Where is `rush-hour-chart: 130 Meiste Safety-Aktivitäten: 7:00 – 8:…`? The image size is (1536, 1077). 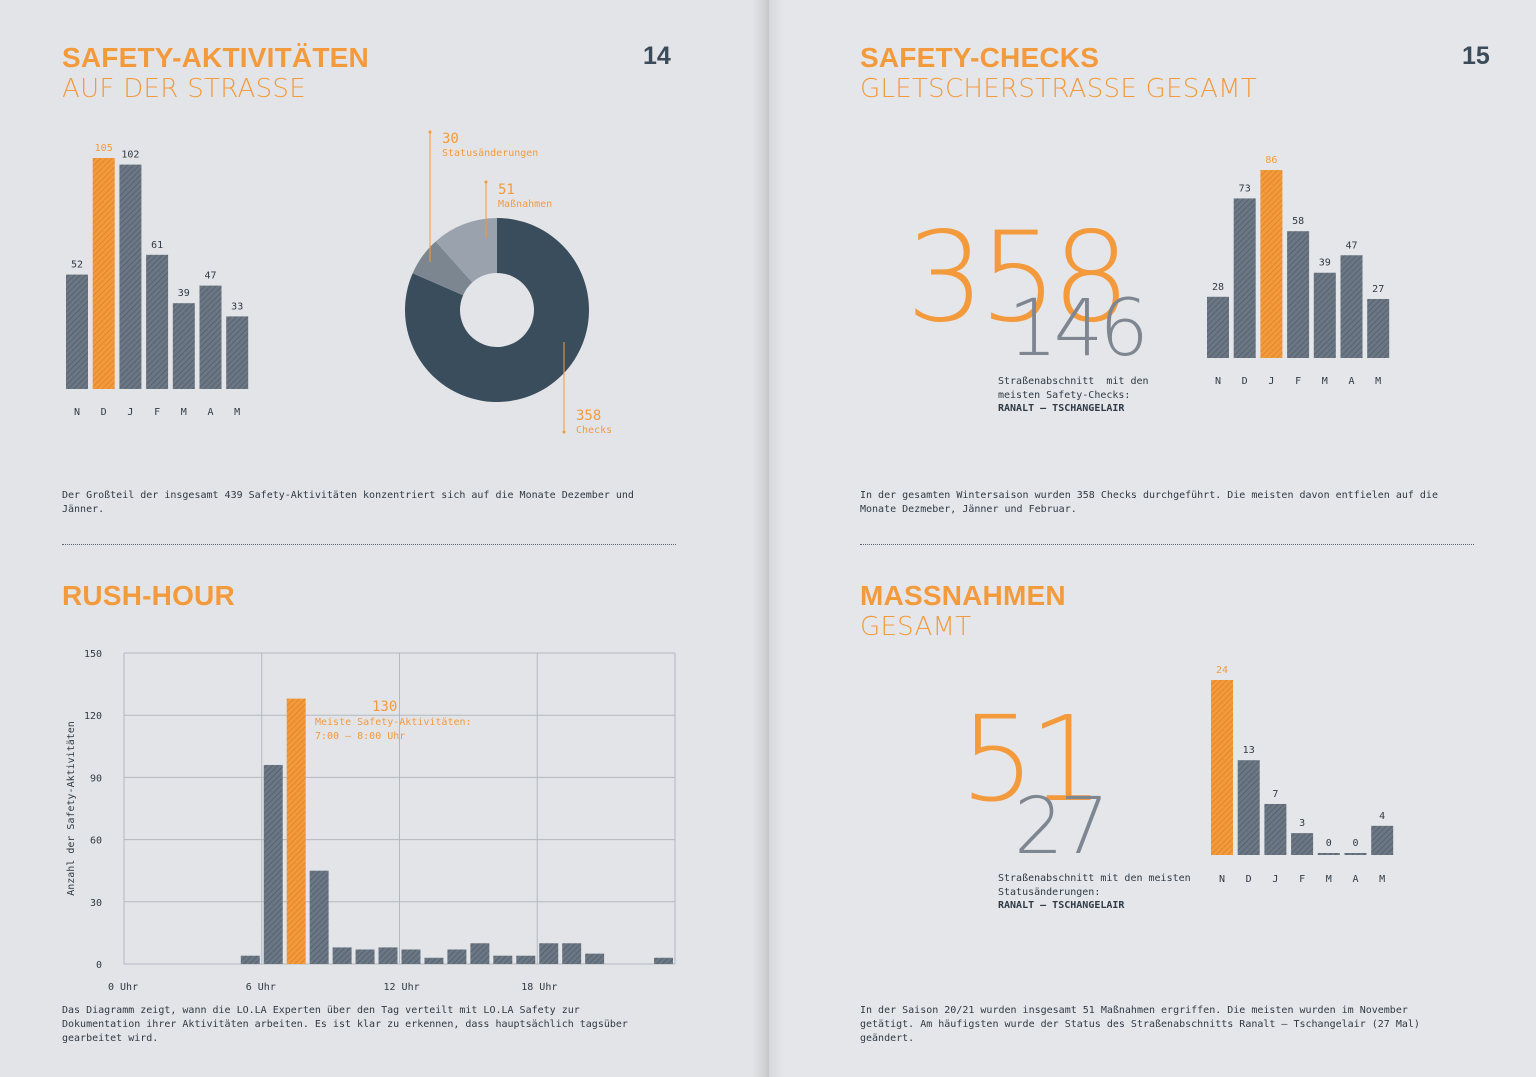
rush-hour-chart: 130 Meiste Safety-Aktivitäten: 7:00 – 8:… is located at coordinates (371, 821).